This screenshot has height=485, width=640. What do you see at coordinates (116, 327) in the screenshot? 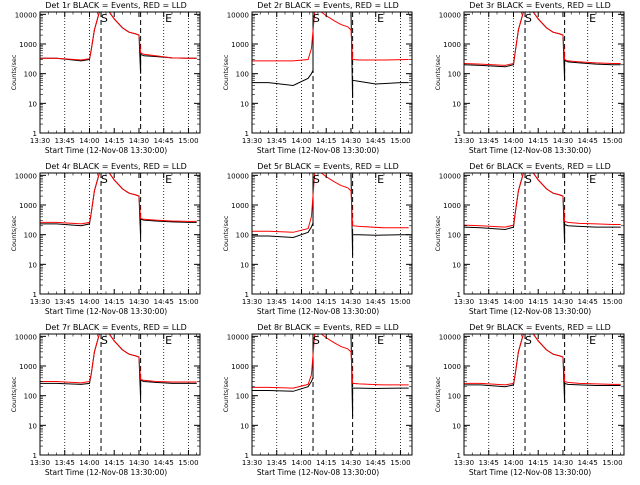
I see `chart-title: Det 7r BLACK = Events, RED = LLD` at bounding box center [116, 327].